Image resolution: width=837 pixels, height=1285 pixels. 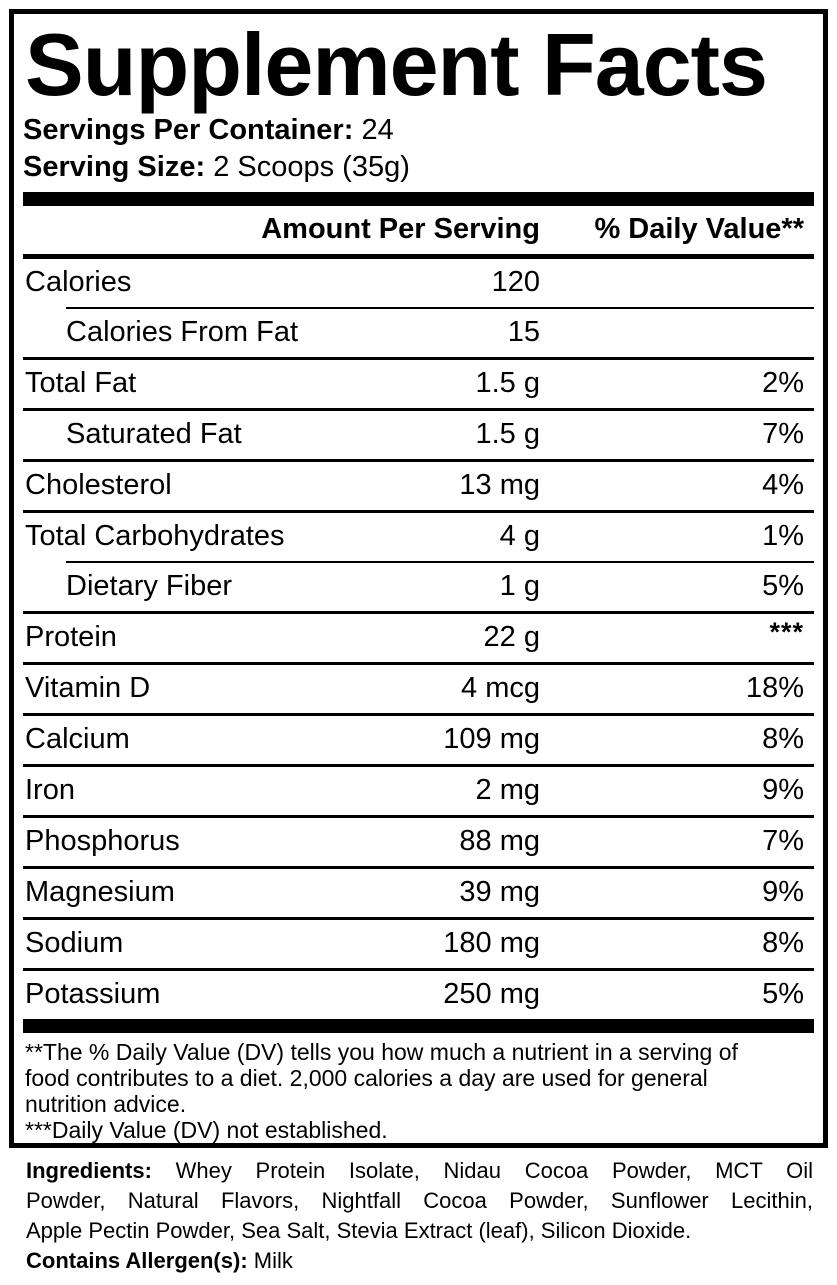 What do you see at coordinates (418, 198) in the screenshot?
I see `thick-divider-top` at bounding box center [418, 198].